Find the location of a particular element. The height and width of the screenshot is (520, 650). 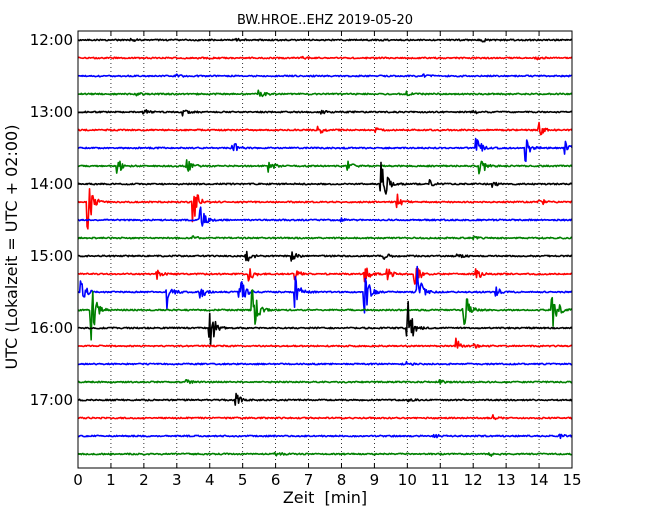

y-tick-label: 12:00 is located at coordinates (51, 40).